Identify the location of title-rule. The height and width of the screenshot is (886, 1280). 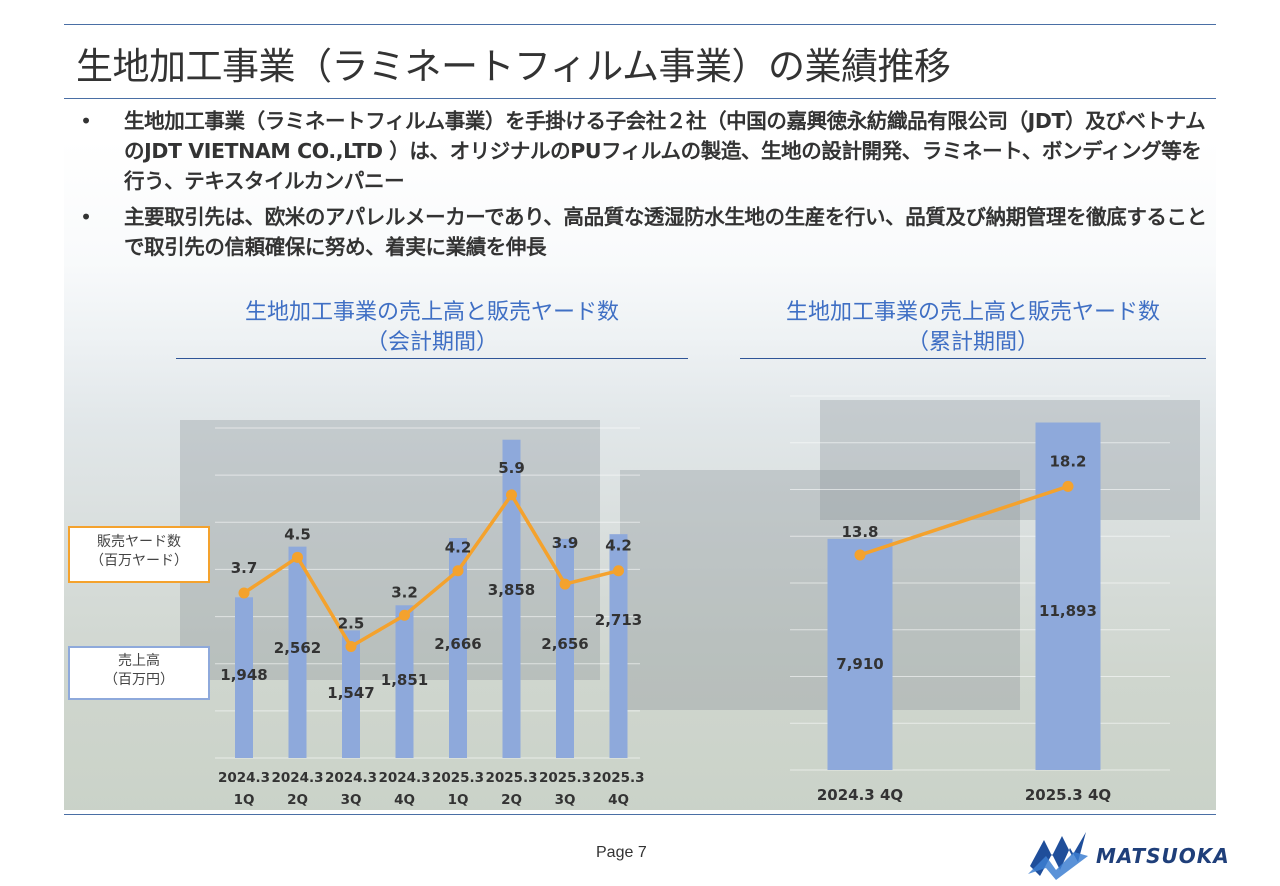
(640, 98).